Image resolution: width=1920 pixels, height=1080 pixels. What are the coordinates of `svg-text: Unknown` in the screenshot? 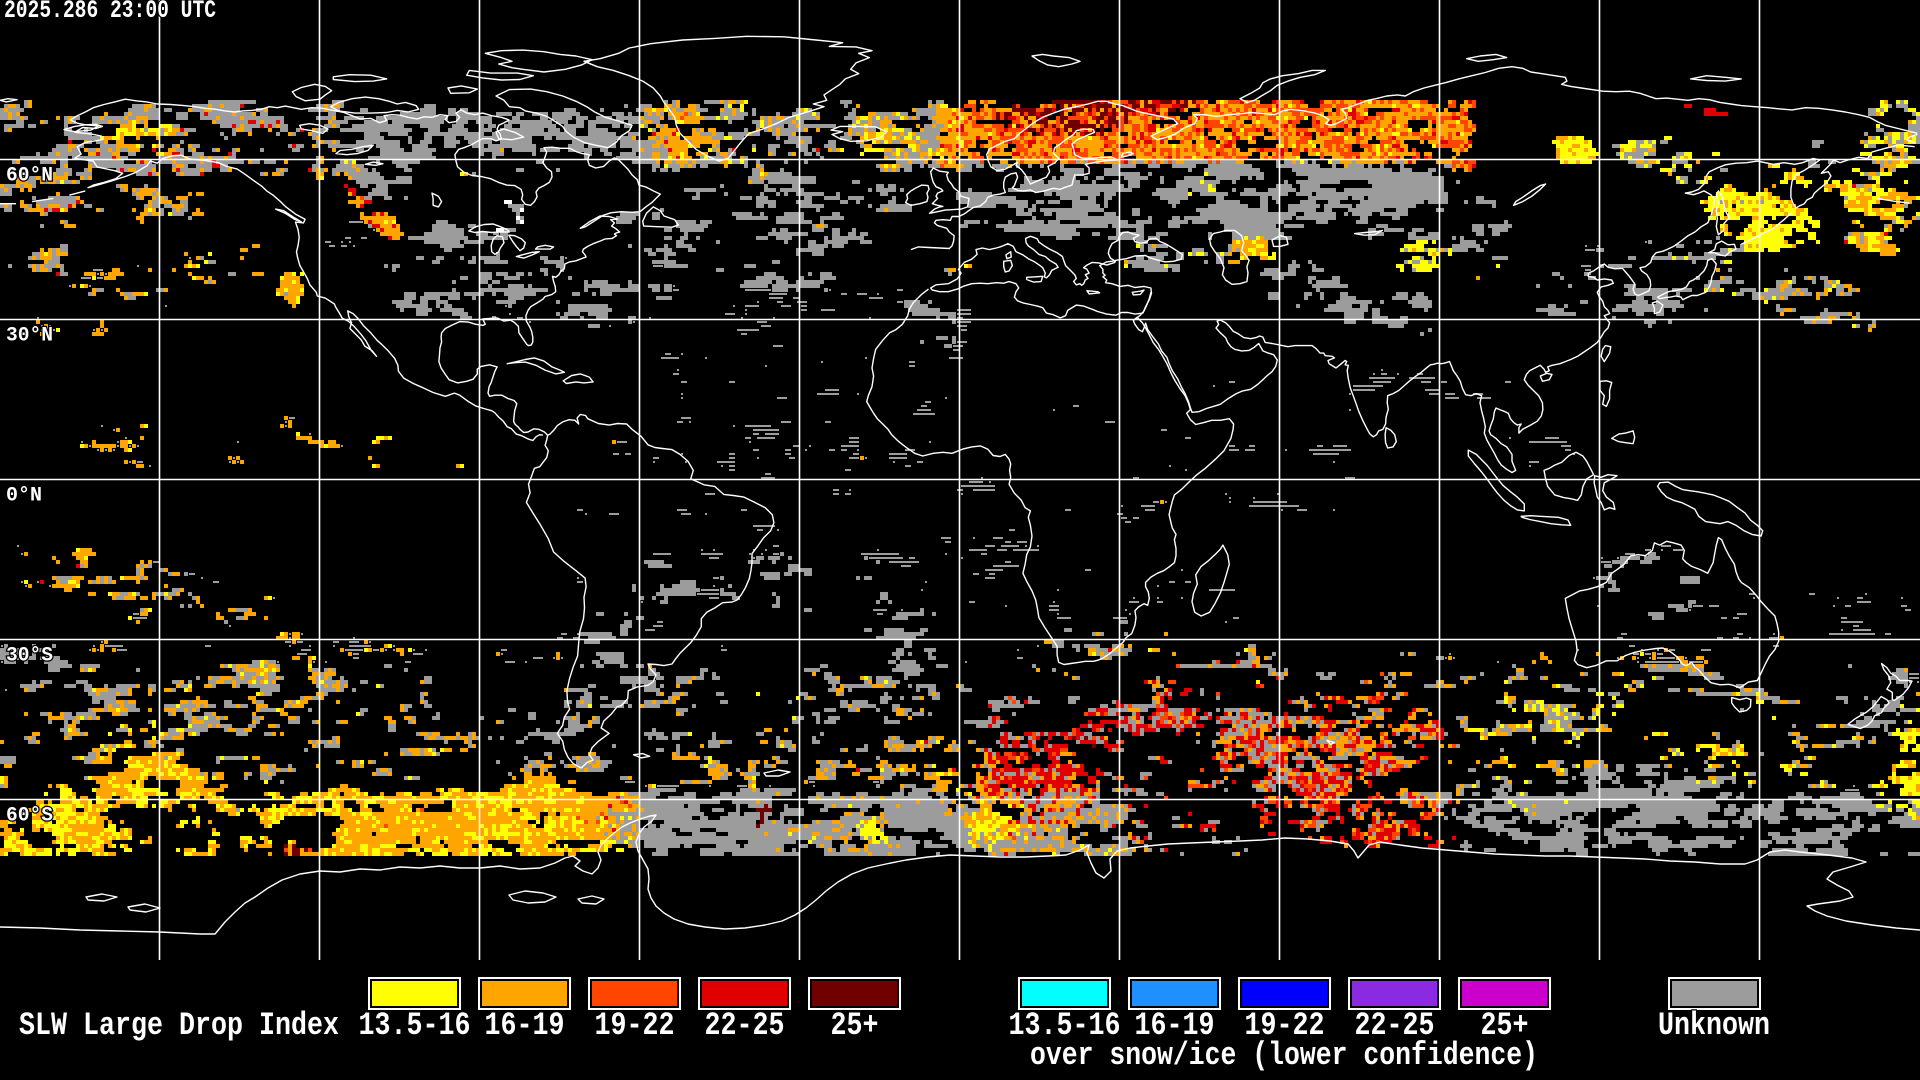 It's located at (1714, 1025).